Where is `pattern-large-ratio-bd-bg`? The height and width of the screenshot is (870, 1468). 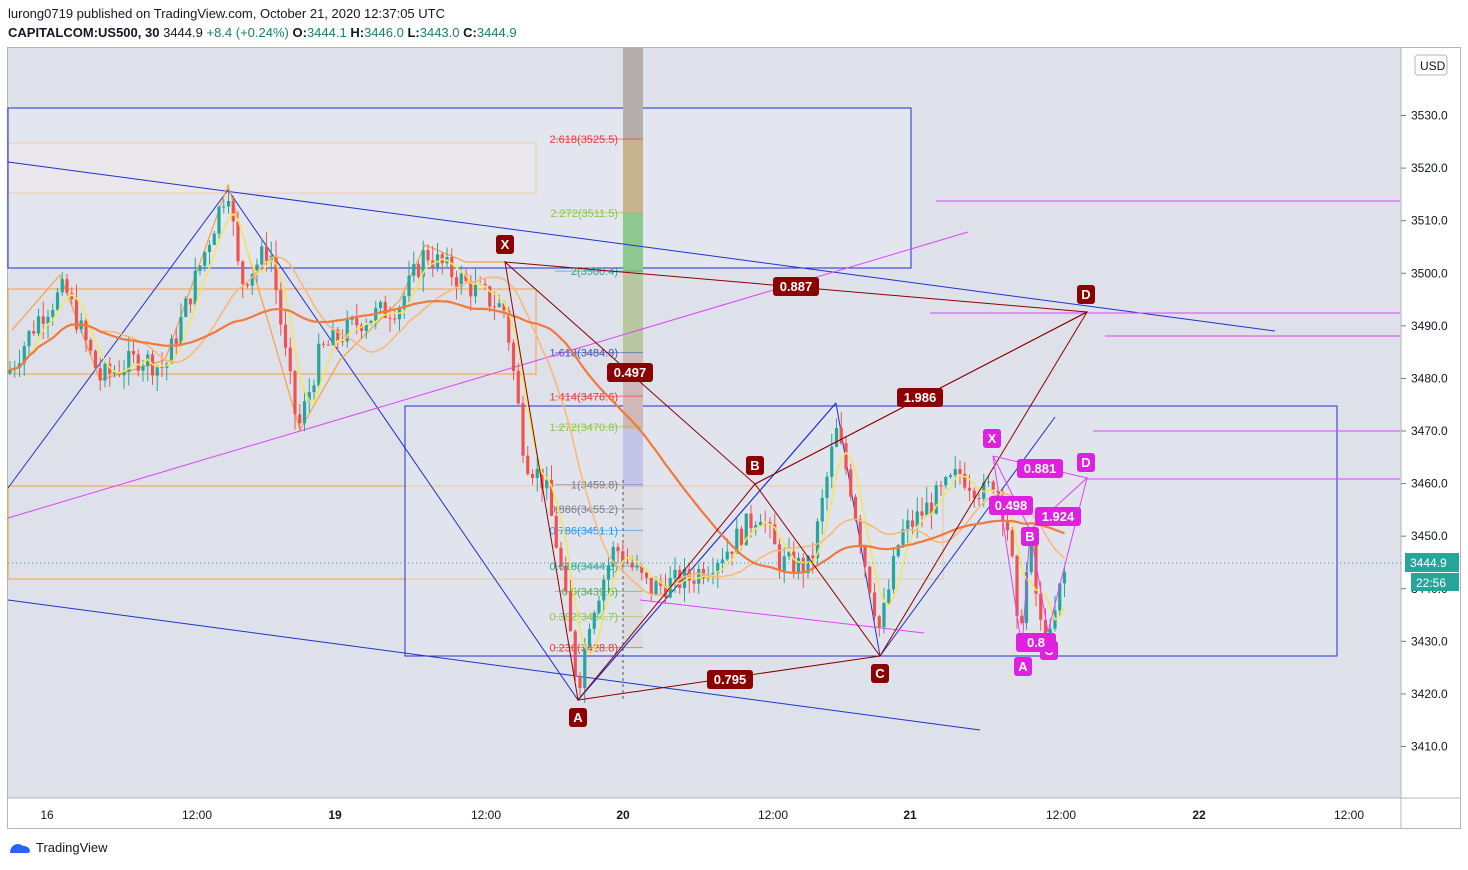
pattern-large-ratio-bd-bg is located at coordinates (920, 397).